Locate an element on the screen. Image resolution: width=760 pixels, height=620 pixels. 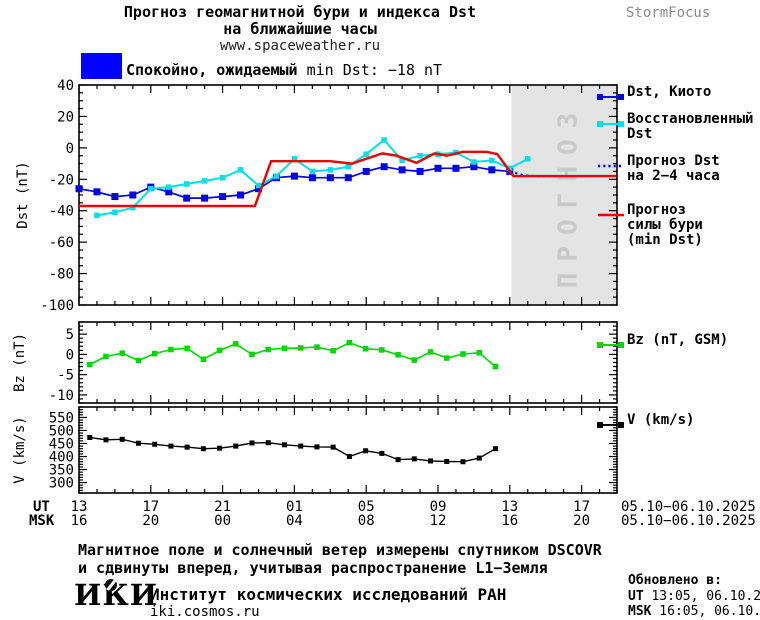
legend-label: силы бури is located at coordinates (665, 225).